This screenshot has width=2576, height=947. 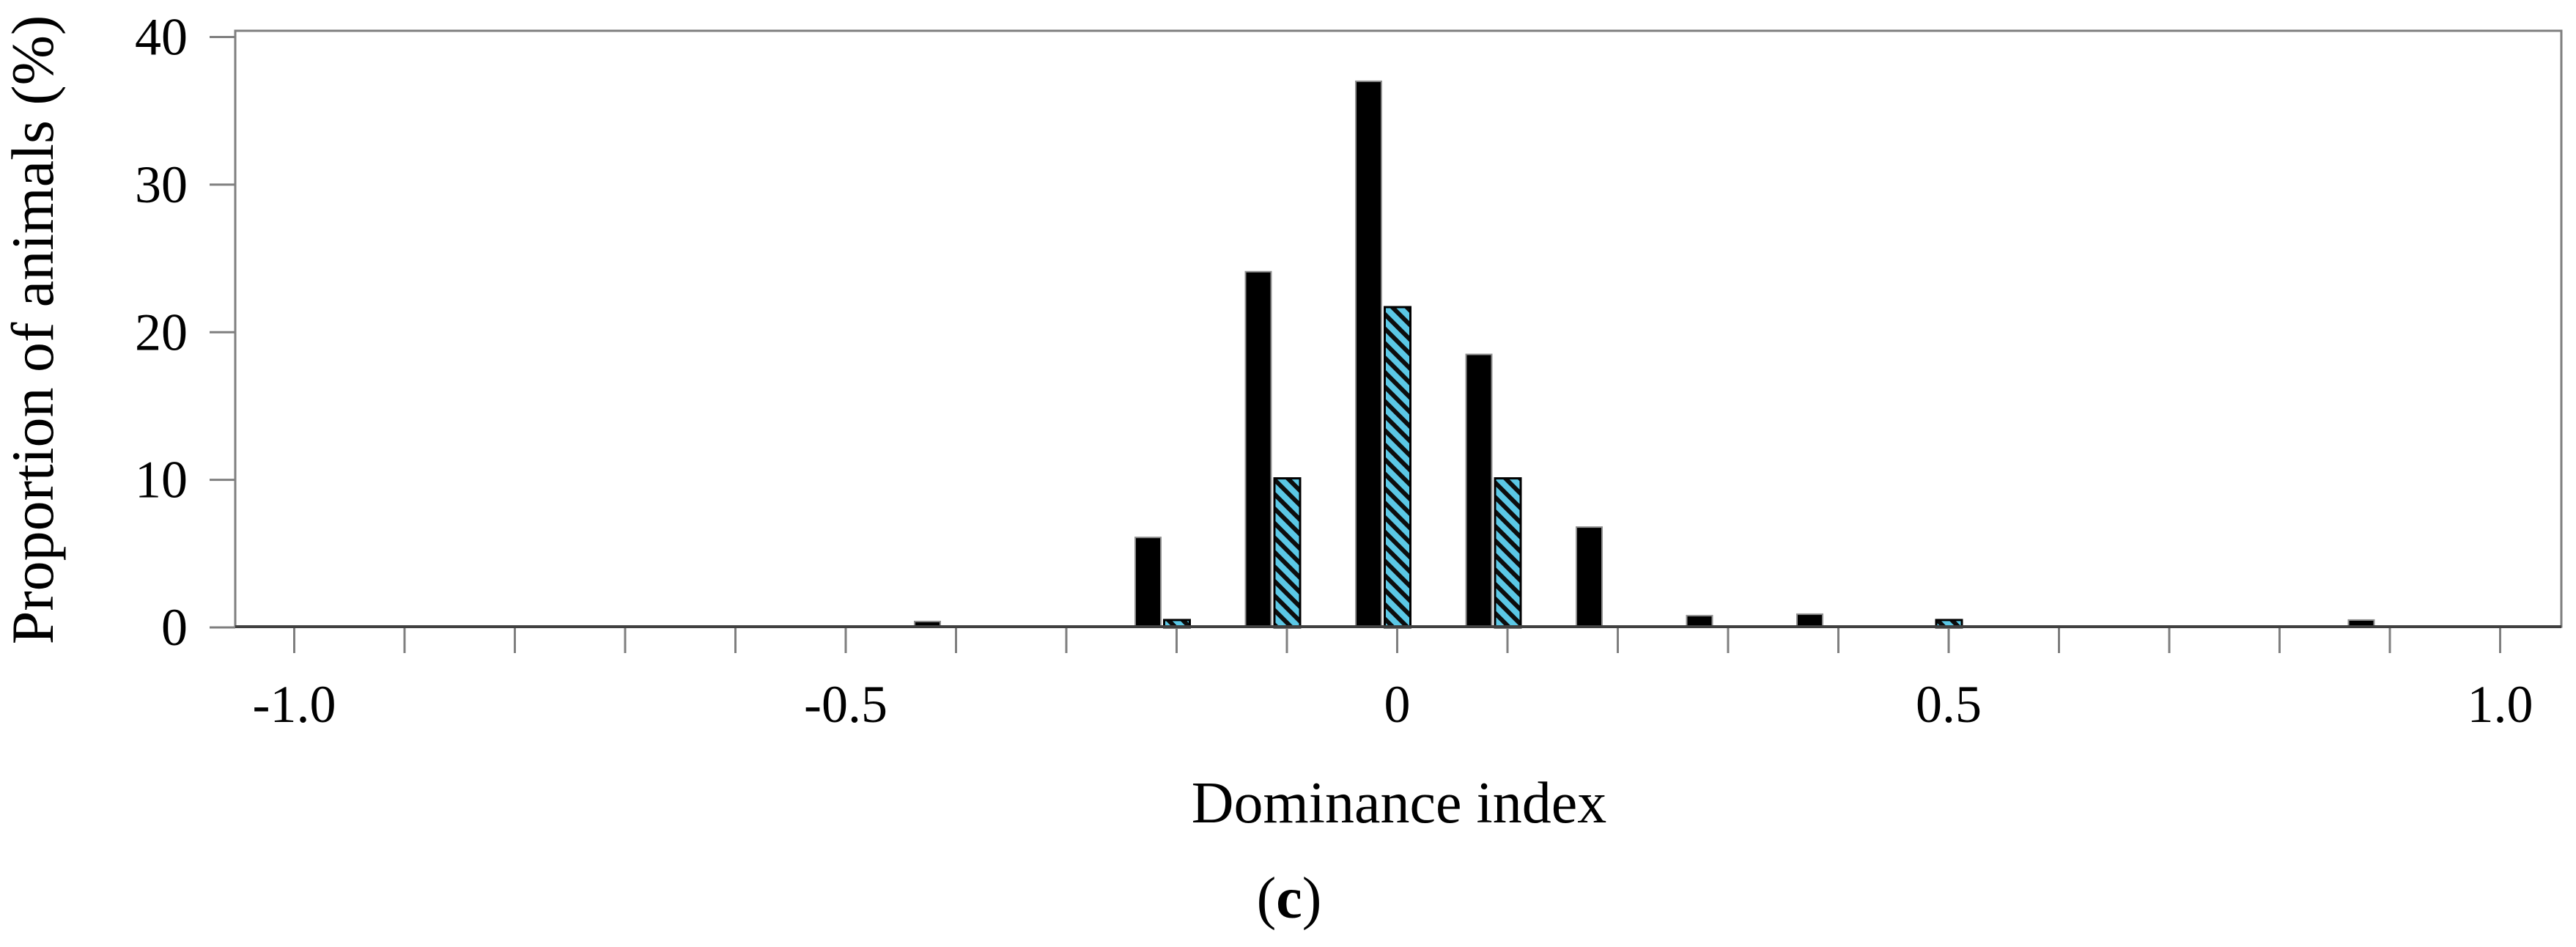 I want to click on hatched-bar-0.1, so click(x=1508, y=553).